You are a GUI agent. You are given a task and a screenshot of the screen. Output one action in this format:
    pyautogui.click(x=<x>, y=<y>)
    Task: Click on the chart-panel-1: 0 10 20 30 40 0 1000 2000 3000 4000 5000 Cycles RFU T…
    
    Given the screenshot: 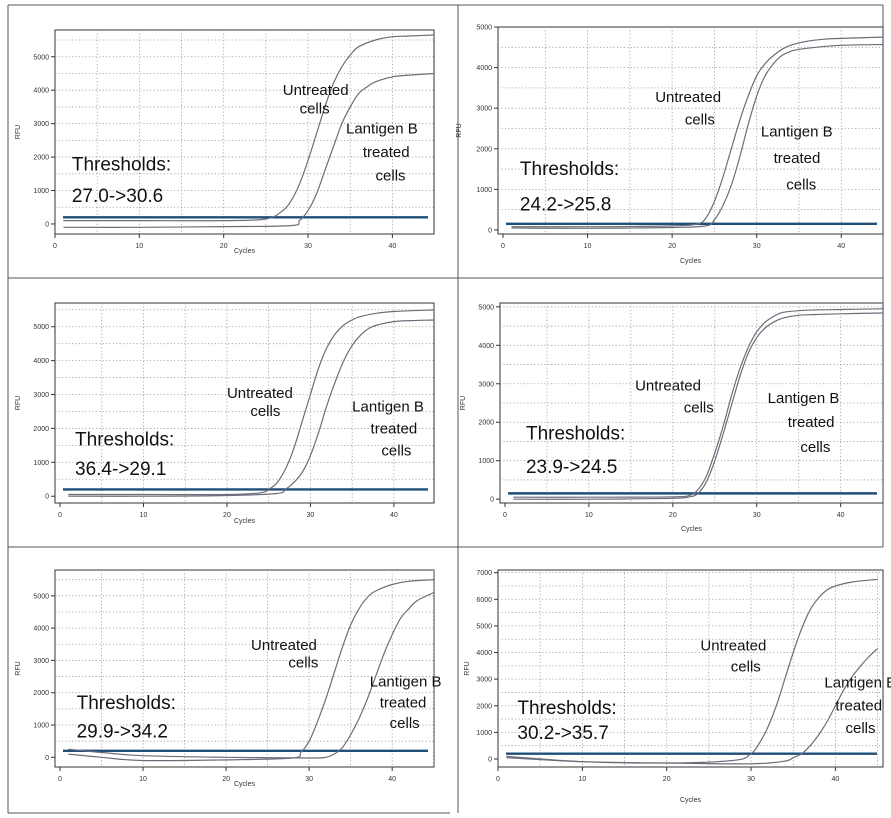 What is the action you would take?
    pyautogui.click(x=225, y=142)
    